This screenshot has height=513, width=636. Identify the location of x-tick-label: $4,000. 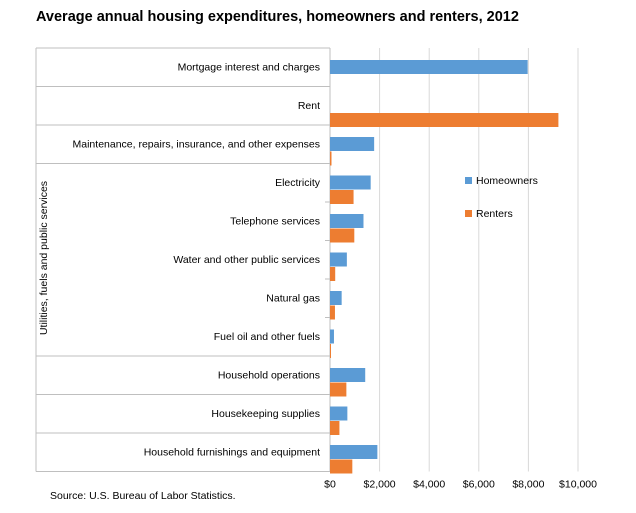
(429, 485).